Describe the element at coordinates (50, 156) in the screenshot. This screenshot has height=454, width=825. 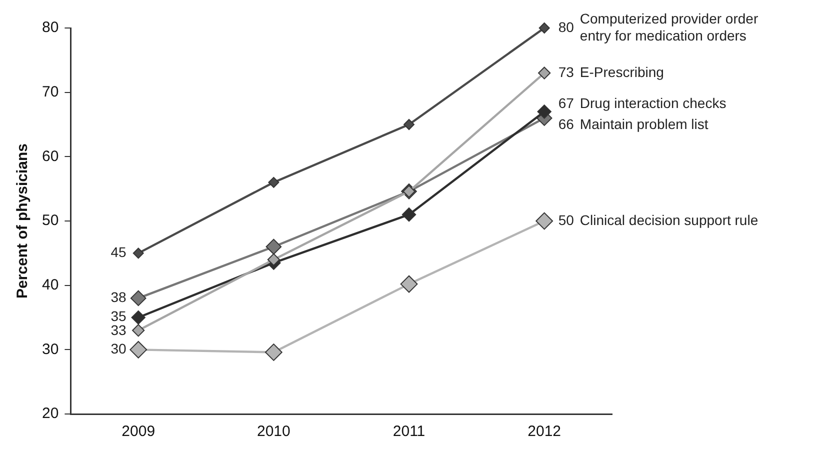
I see `y-tick-label: 60` at that location.